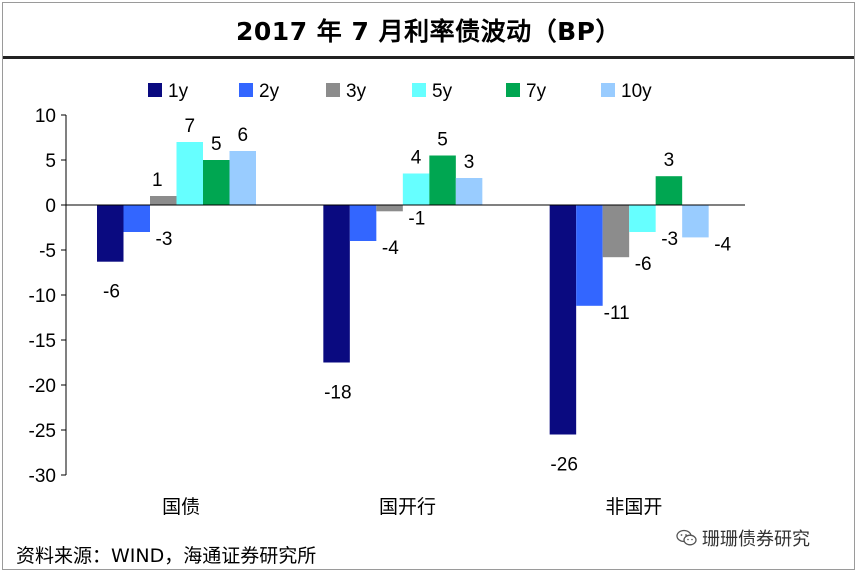  What do you see at coordinates (45, 116) in the screenshot?
I see `y-tick-label: 10` at bounding box center [45, 116].